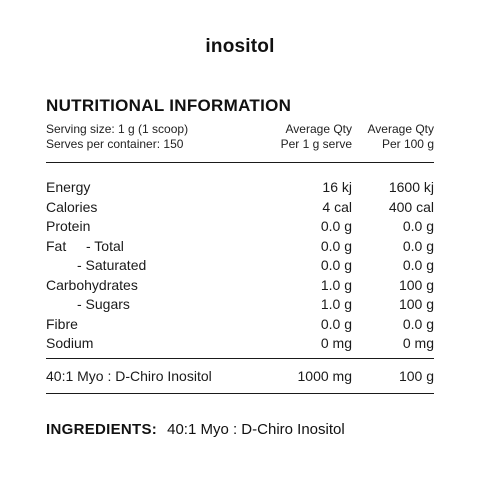  What do you see at coordinates (151, 247) in the screenshot?
I see `nutrient-label-group: Fat - Total` at bounding box center [151, 247].